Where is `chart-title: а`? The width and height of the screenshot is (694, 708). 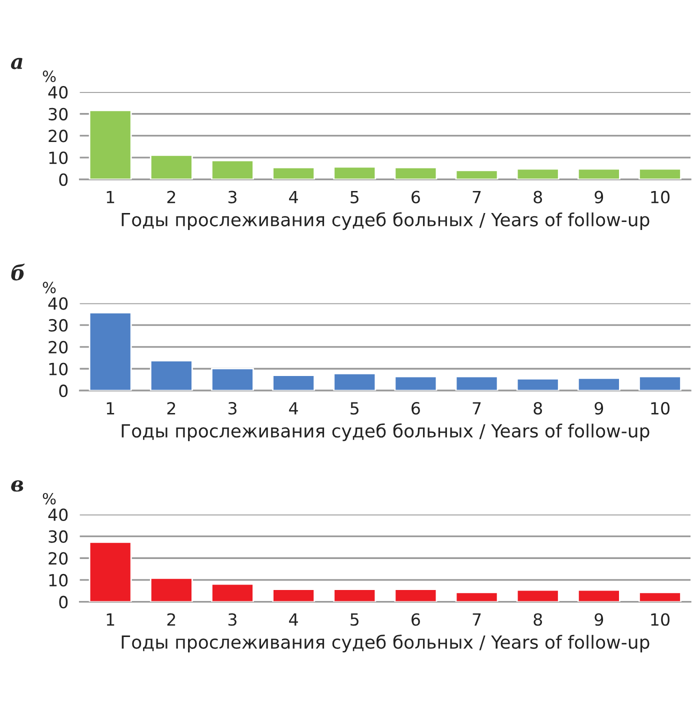
chart-title: а is located at coordinates (16, 64).